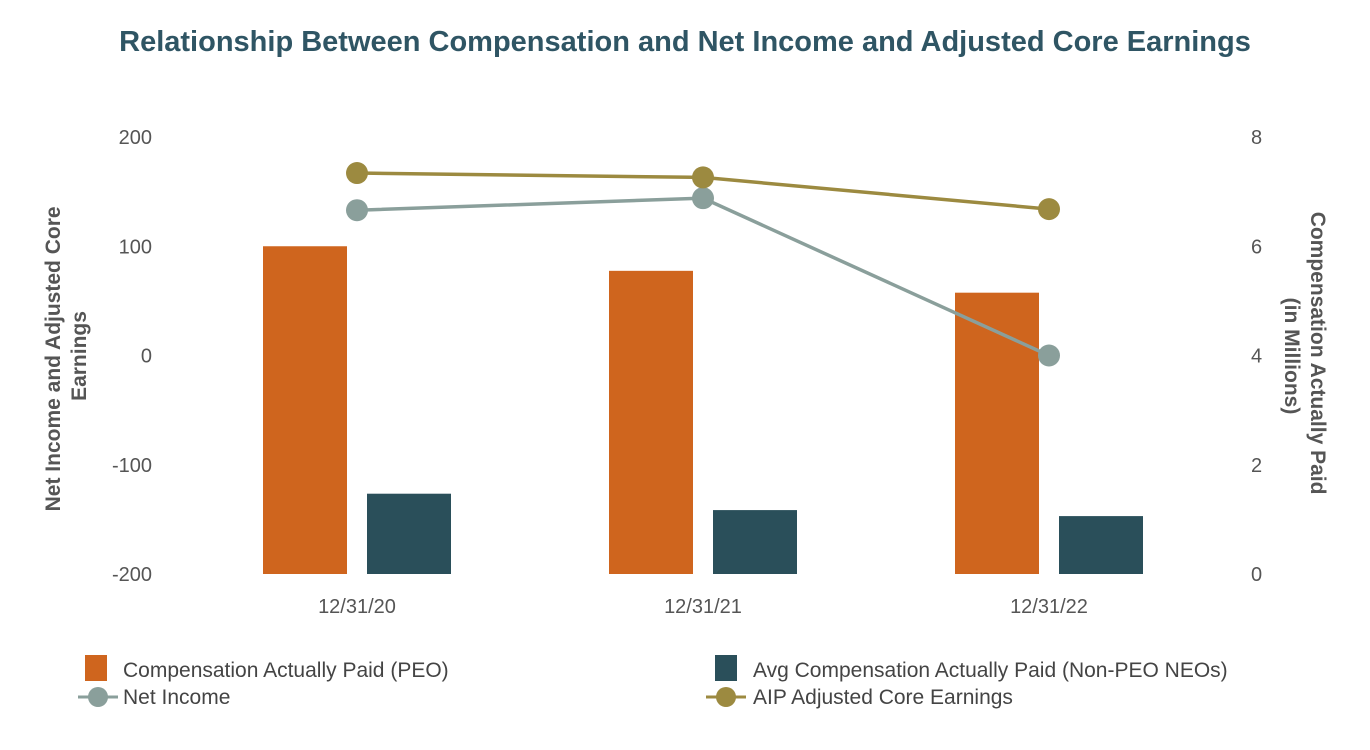 Image resolution: width=1370 pixels, height=750 pixels. I want to click on legend-marker-aip, so click(726, 697).